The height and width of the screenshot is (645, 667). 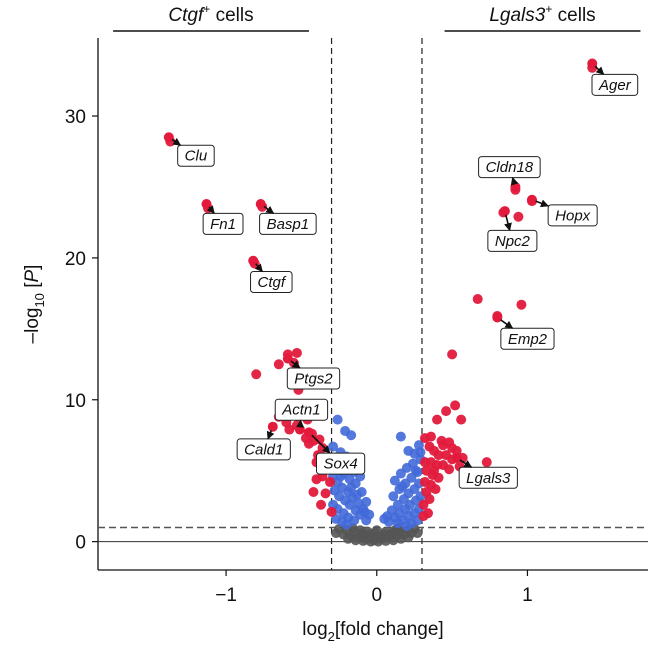 I want to click on y-tick-label: 30, so click(x=75, y=117).